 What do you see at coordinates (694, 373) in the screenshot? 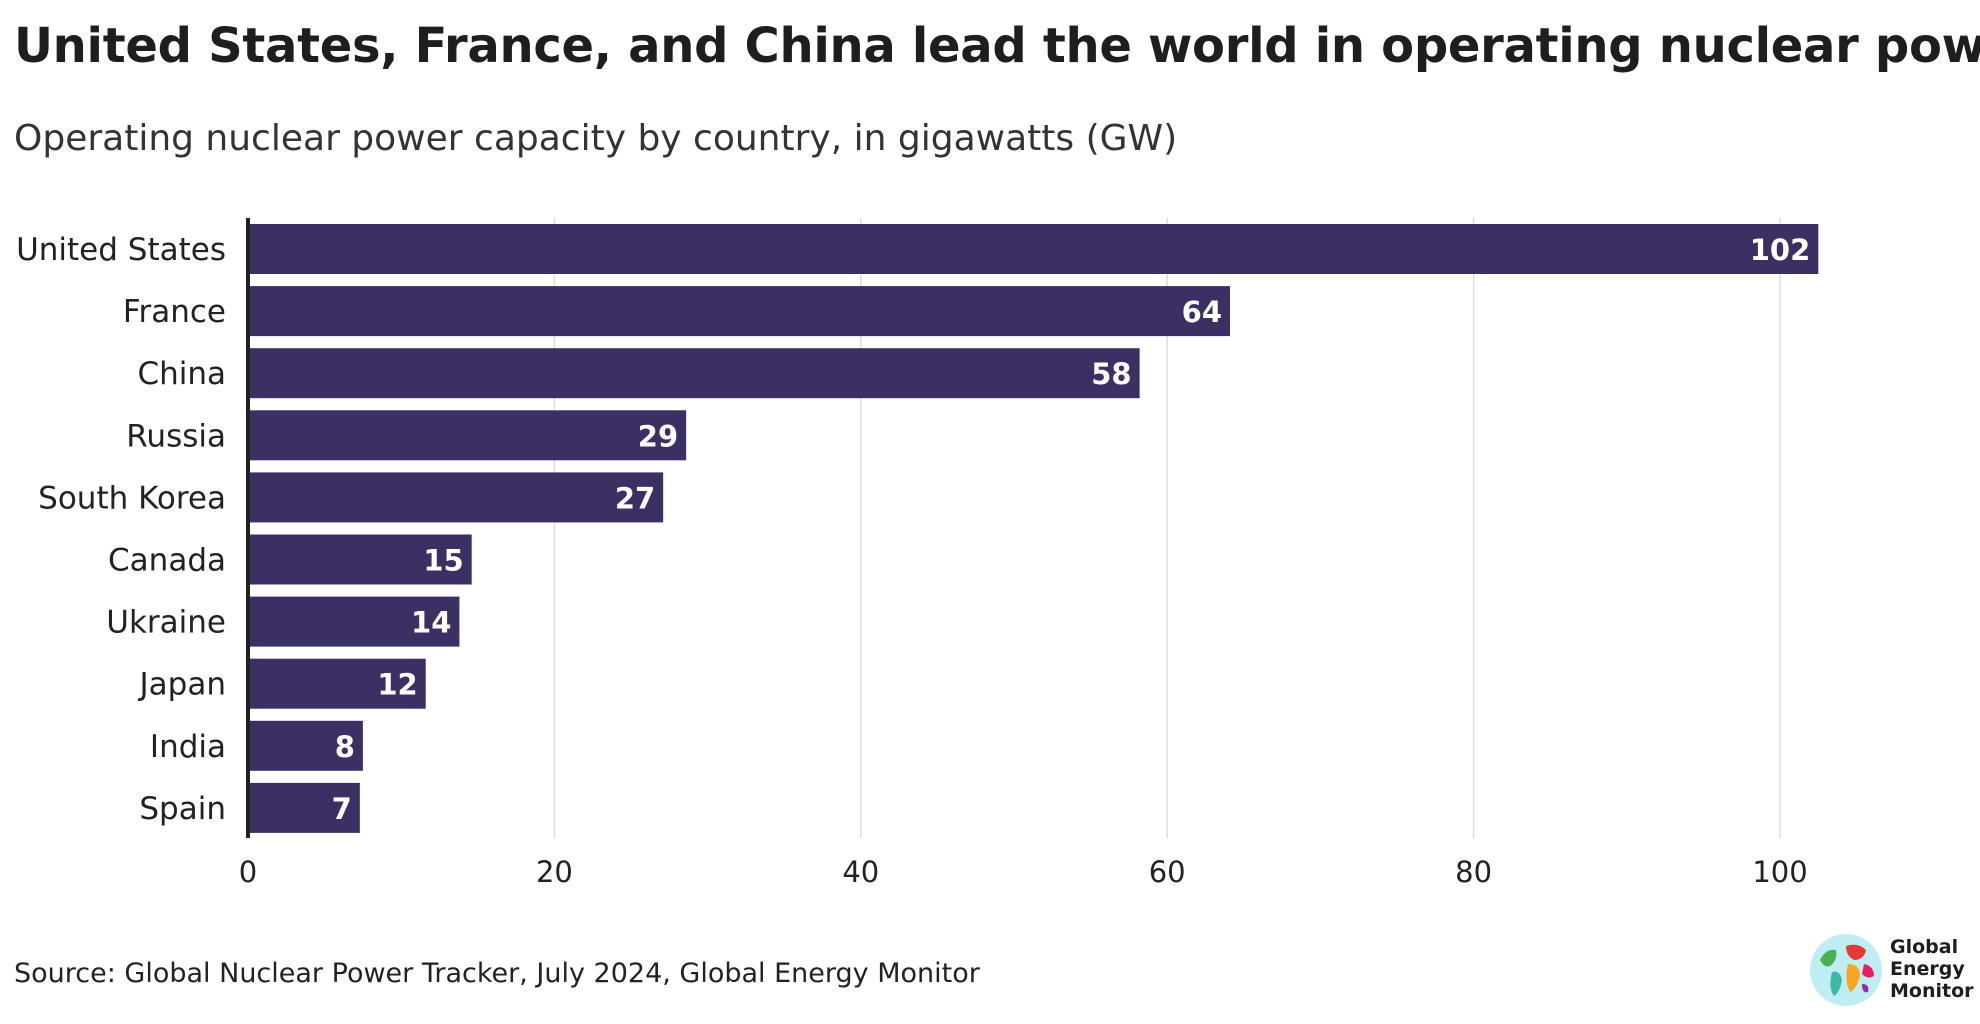
I see `bar-china` at bounding box center [694, 373].